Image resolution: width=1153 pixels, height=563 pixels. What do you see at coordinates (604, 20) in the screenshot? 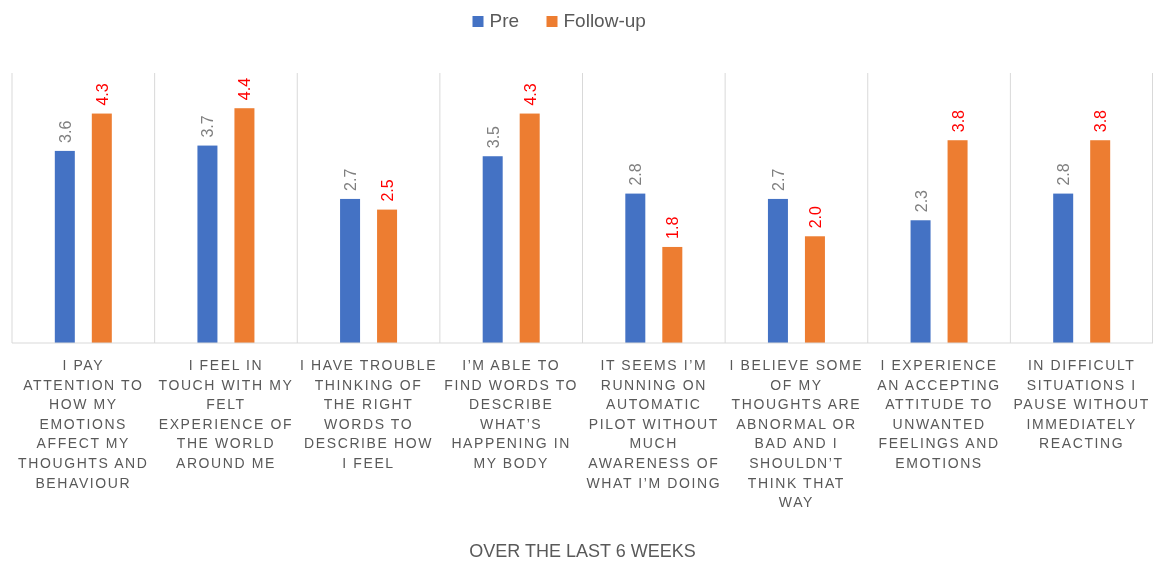
I see `legend-label: Follow-up` at bounding box center [604, 20].